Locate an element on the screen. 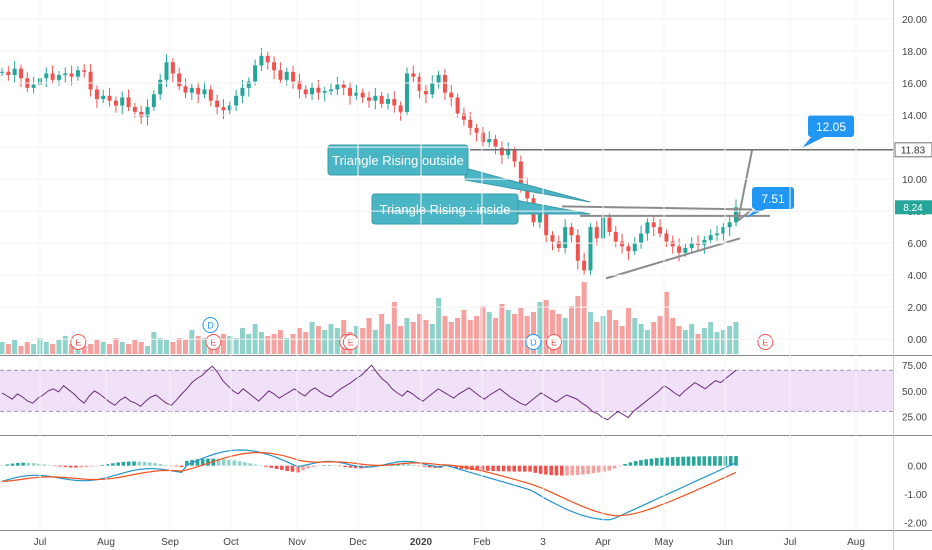 This screenshot has height=550, width=932. macd-tick-label: 0.00 is located at coordinates (918, 467).